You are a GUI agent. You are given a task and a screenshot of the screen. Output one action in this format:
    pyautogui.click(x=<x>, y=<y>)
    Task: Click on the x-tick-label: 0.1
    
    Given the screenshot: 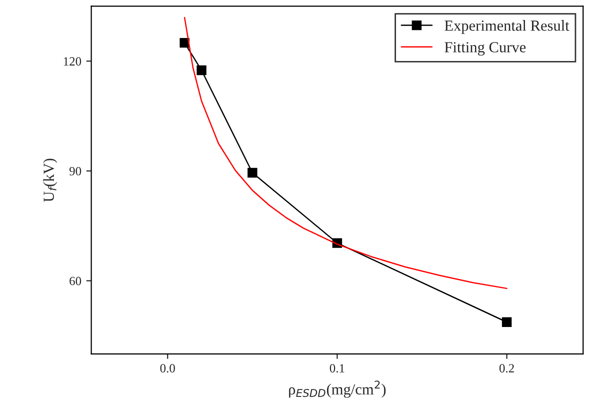 What is the action you would take?
    pyautogui.click(x=337, y=368)
    